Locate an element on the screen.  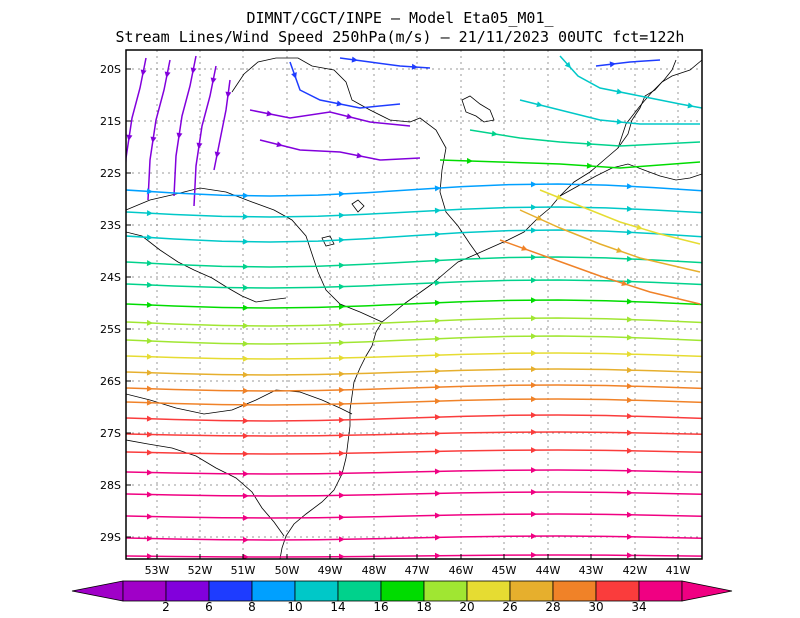
latitude-labels: 20S 21S 22S 23S 24S 25S 26S 27S 28S 29S is located at coordinates (115, 303).